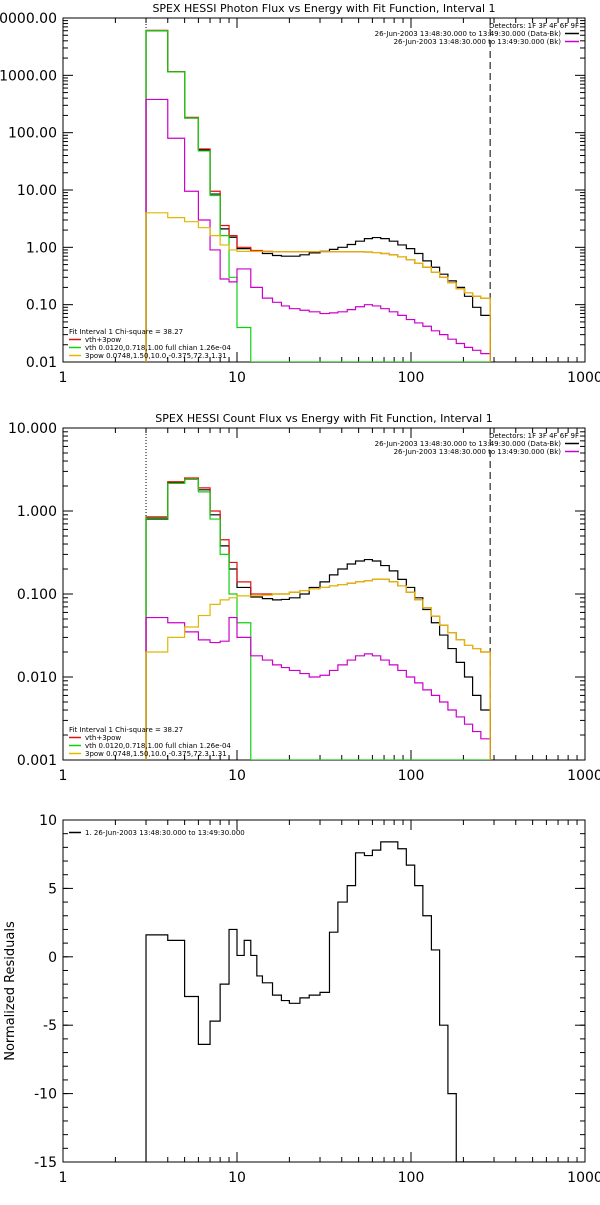 This screenshot has height=1205, width=600. I want to click on y-tick-label: -5, so click(50, 1026).